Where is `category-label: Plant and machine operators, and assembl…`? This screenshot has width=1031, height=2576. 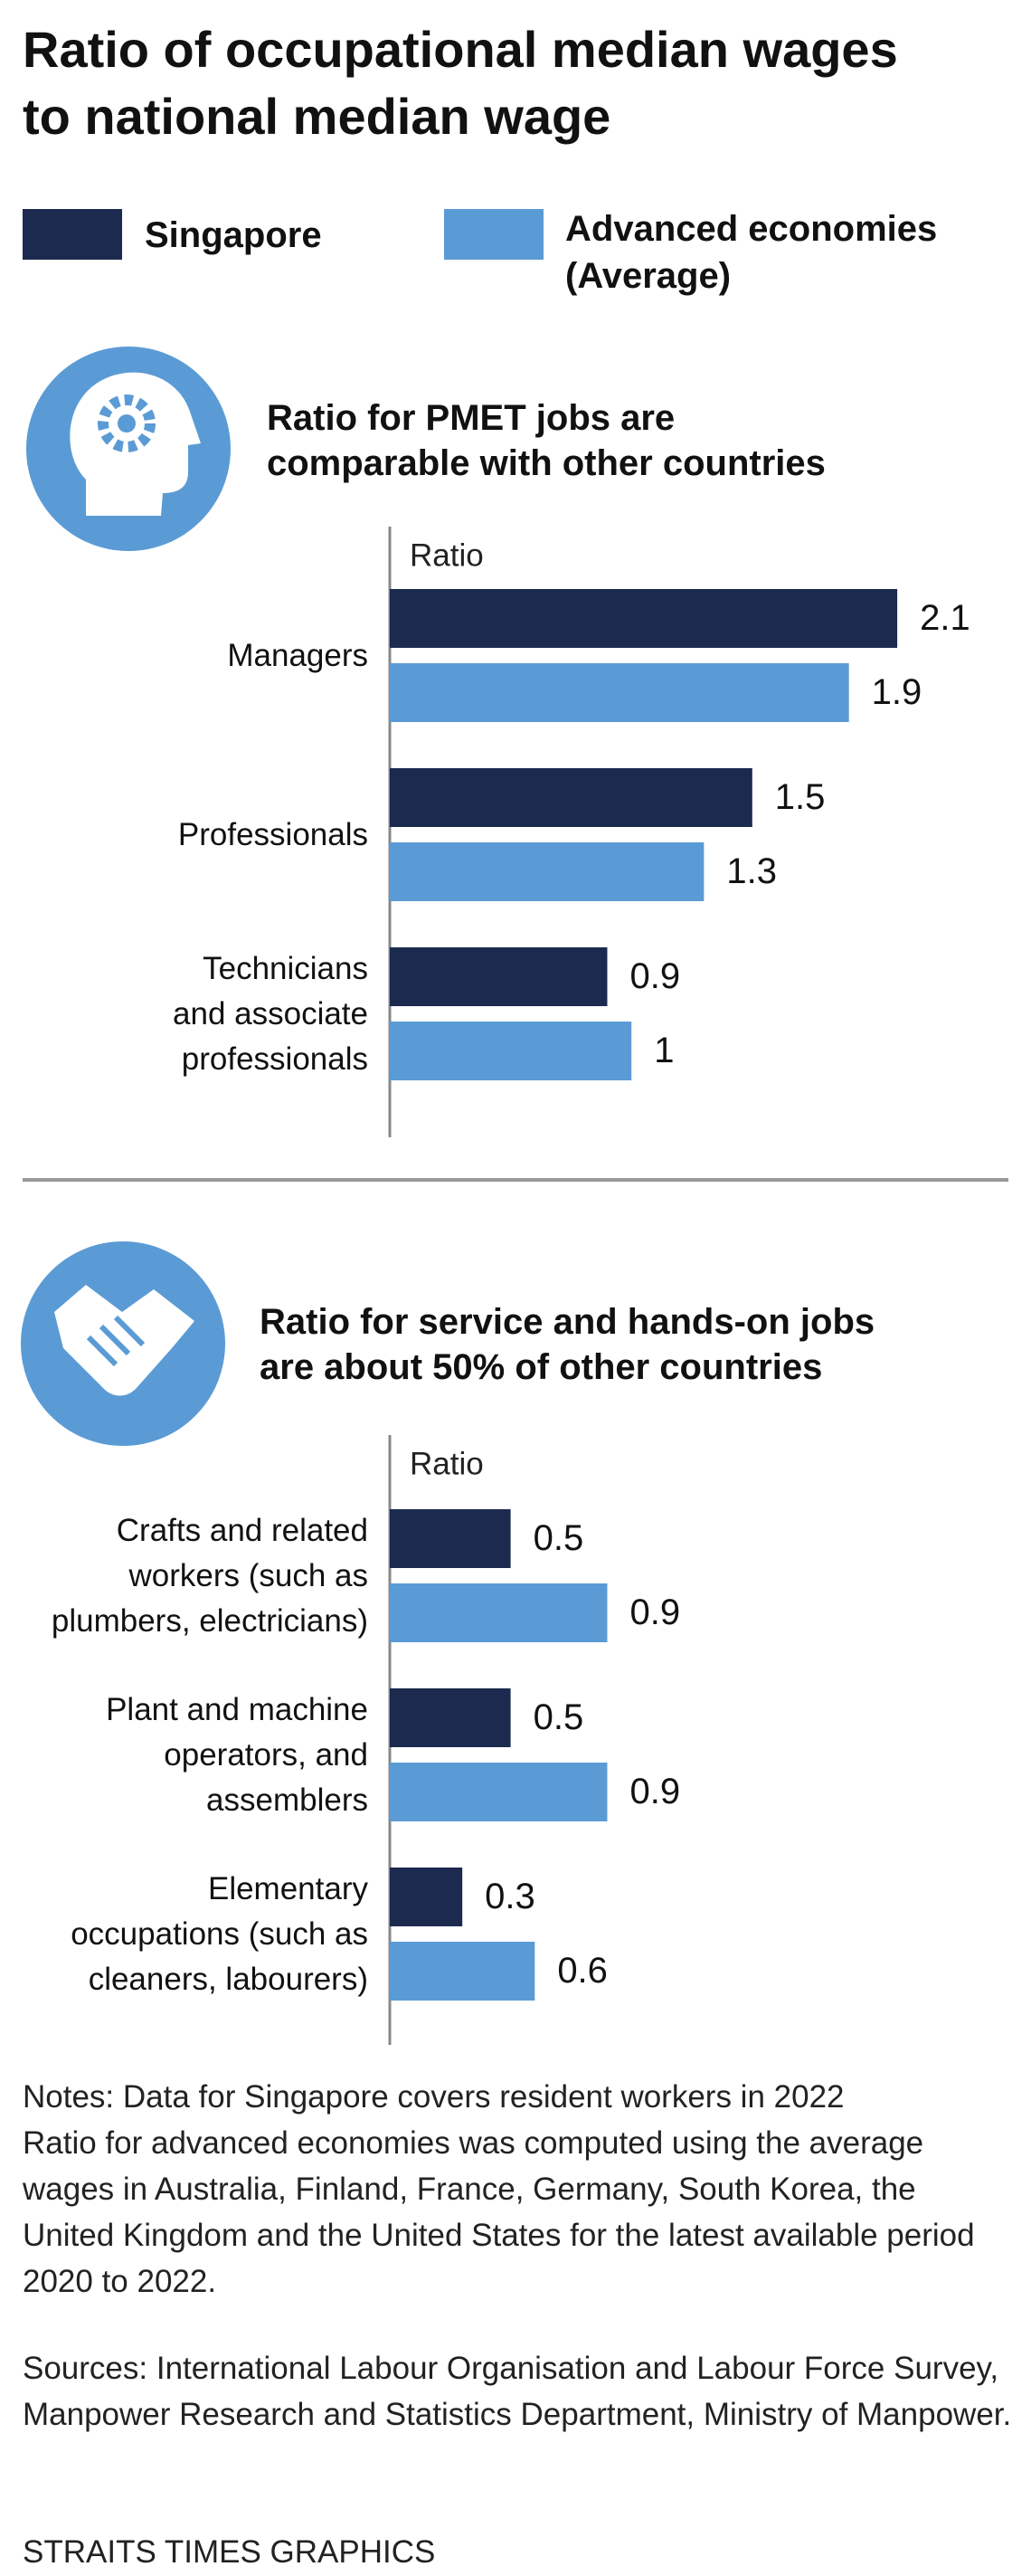 category-label: Plant and machine operators, and assembl… is located at coordinates (237, 1754).